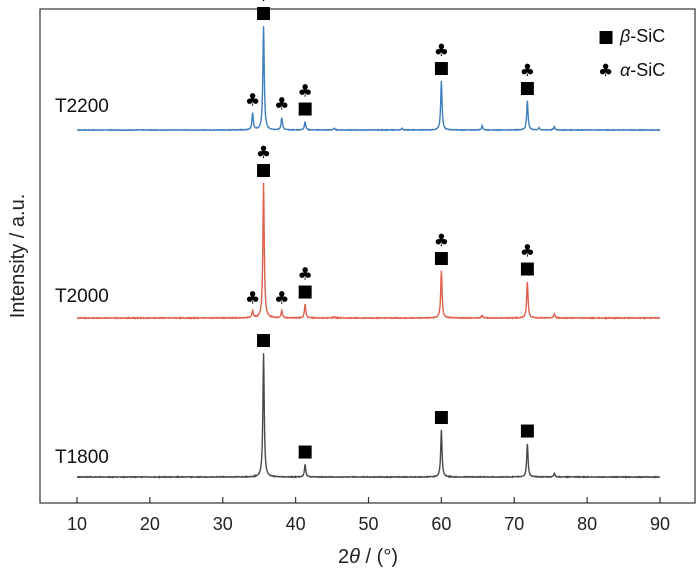 This screenshot has height=581, width=700. Describe the element at coordinates (82, 457) in the screenshot. I see `series-label-t1800: T1800` at that location.